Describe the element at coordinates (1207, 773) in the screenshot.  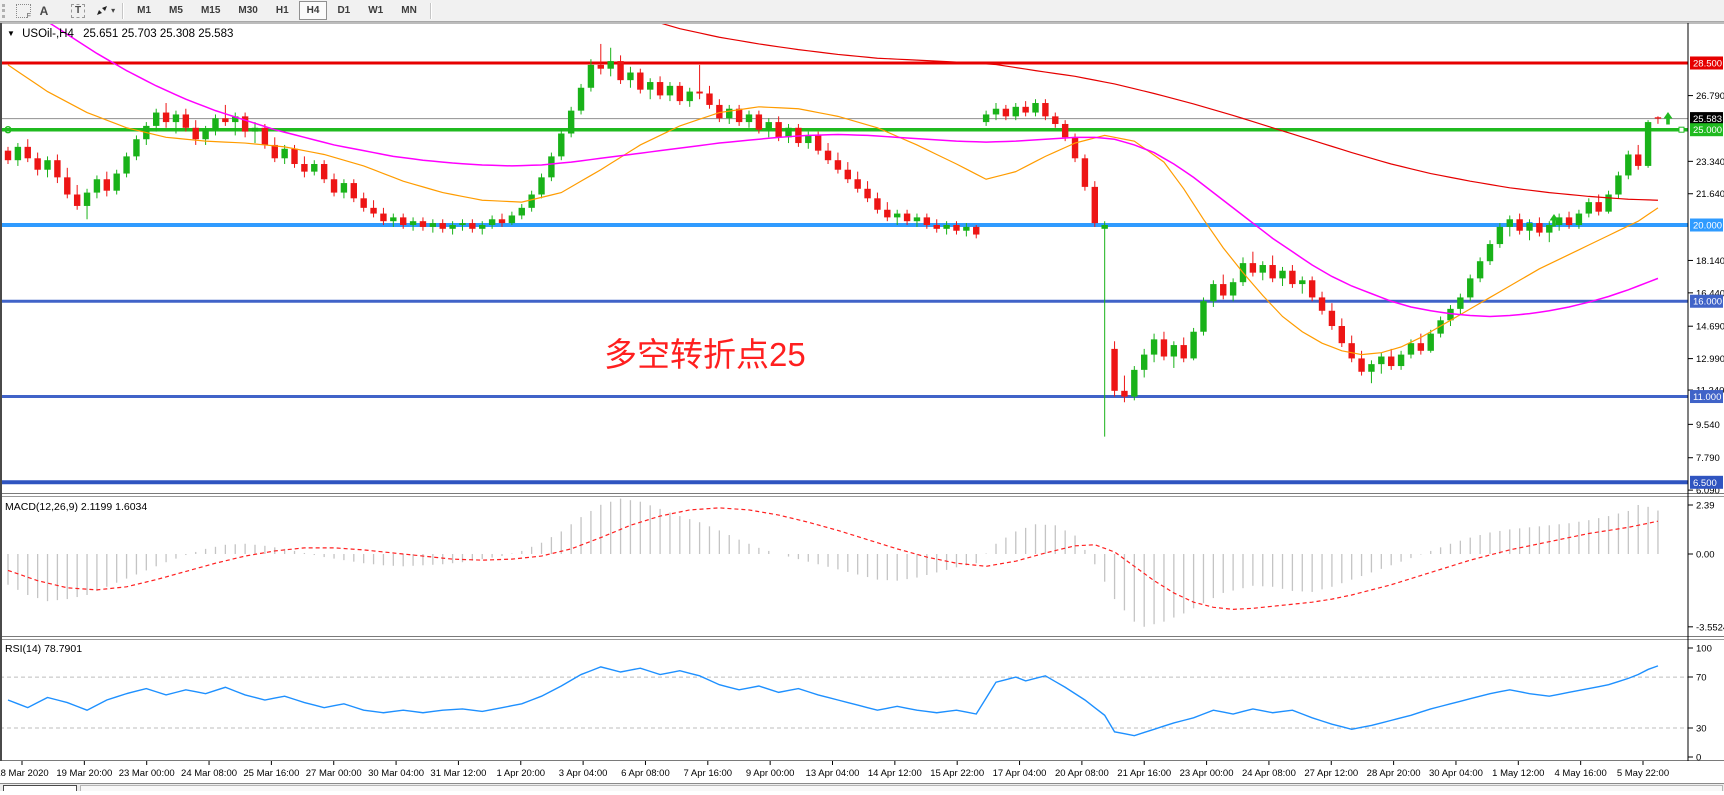
I see `time-tick-label: 23 Apr 00:00` at that location.